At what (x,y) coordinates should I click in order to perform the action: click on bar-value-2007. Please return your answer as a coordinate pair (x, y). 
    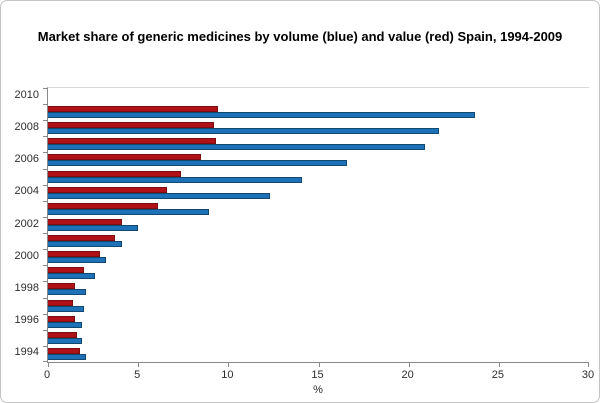
    Looking at the image, I should click on (132, 141).